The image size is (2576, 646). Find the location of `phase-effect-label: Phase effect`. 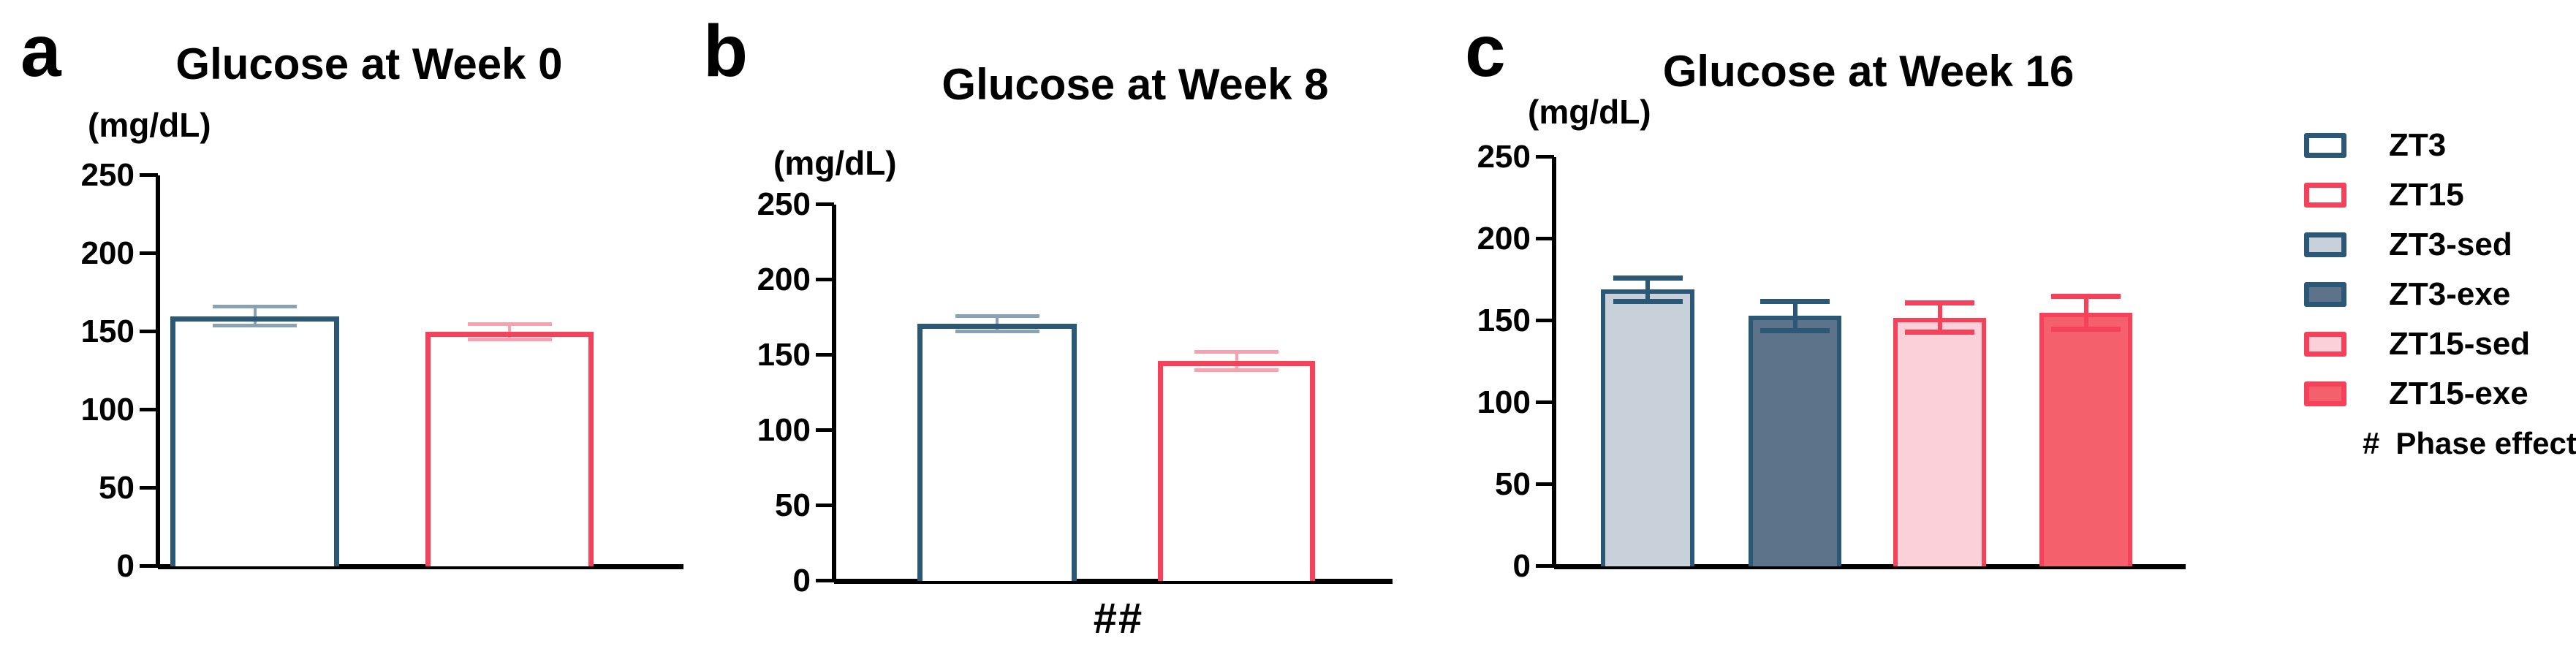

phase-effect-label: Phase effect is located at coordinates (2485, 443).